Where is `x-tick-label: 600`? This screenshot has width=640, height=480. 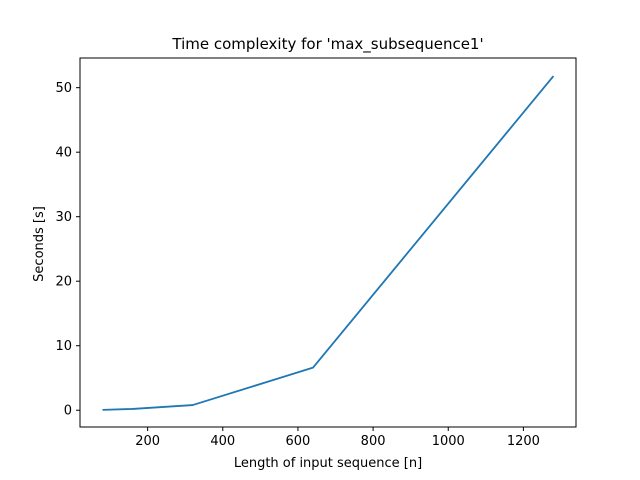
x-tick-label: 600 is located at coordinates (298, 441).